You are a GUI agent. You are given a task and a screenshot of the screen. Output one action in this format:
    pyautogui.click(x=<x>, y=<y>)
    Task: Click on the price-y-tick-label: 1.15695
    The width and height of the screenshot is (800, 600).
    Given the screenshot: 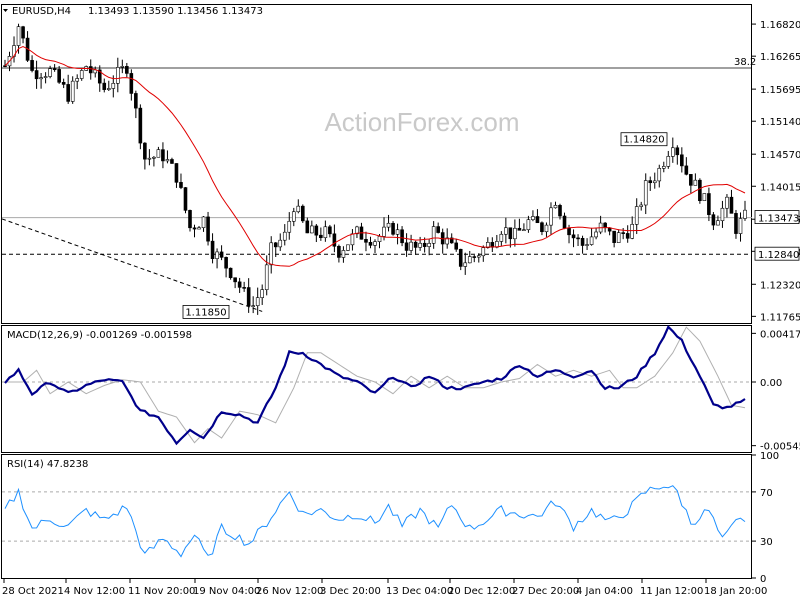 What is the action you would take?
    pyautogui.click(x=780, y=90)
    